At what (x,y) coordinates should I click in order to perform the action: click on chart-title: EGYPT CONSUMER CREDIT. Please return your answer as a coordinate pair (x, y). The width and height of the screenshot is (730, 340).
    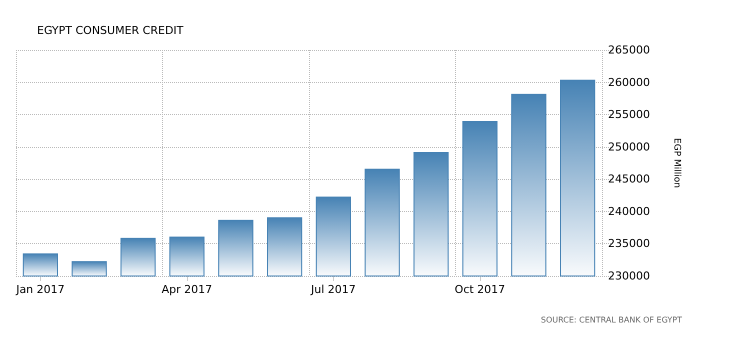
    Looking at the image, I should click on (110, 30).